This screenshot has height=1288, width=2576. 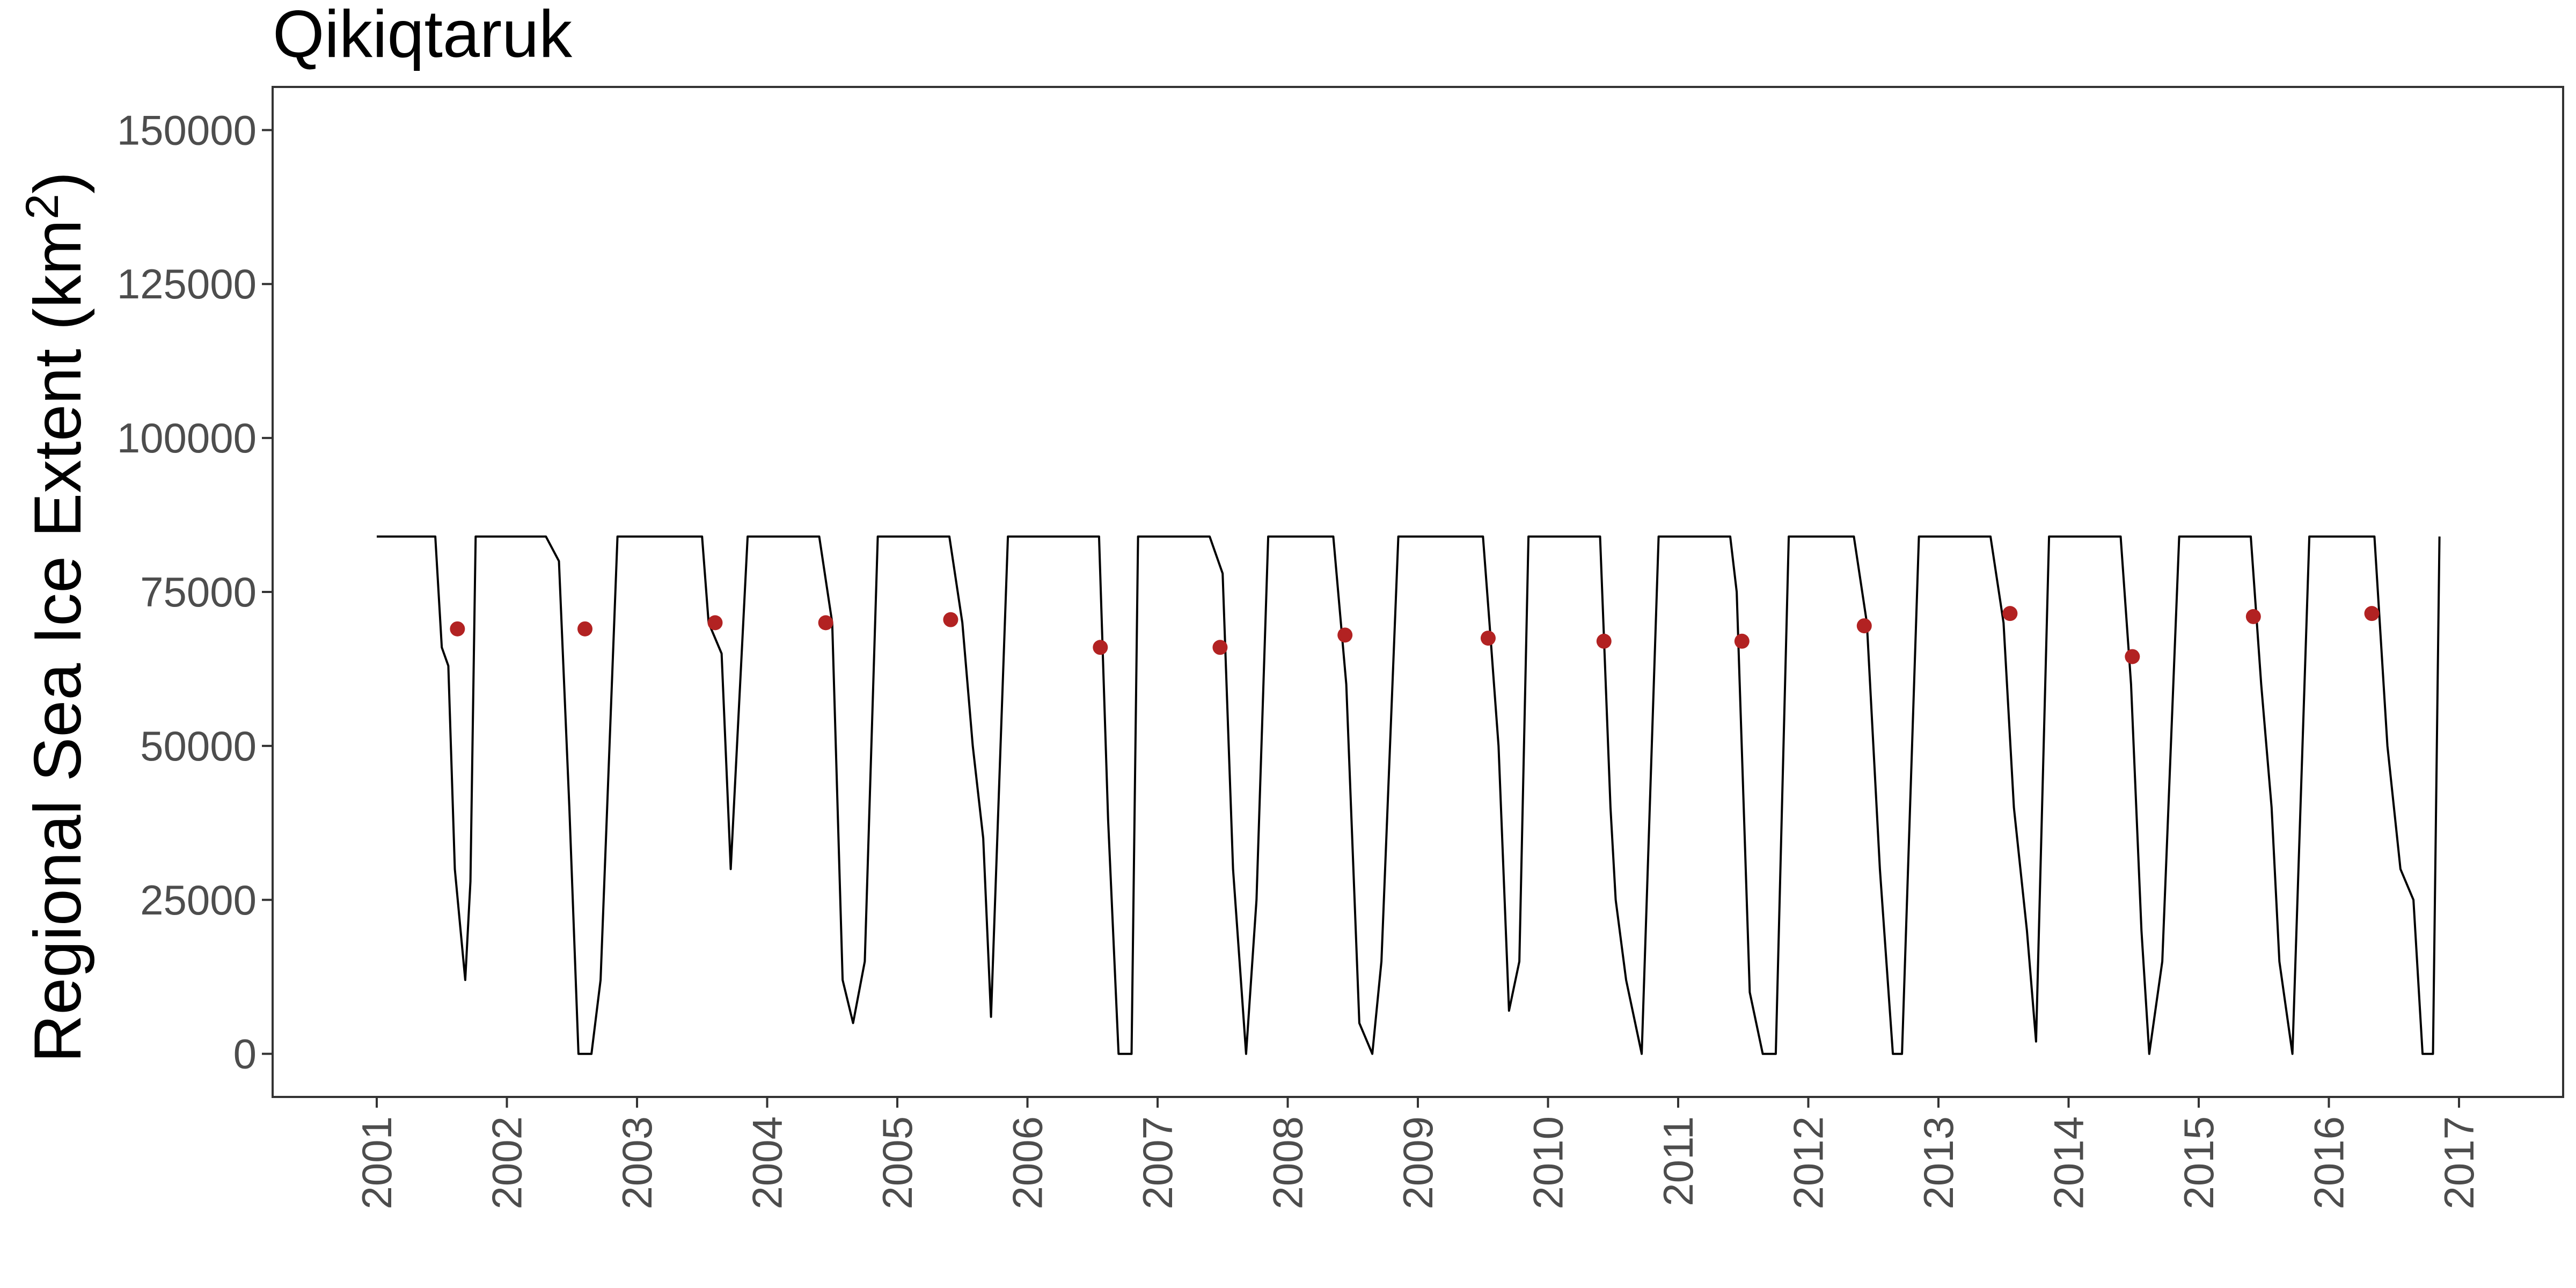 What do you see at coordinates (198, 592) in the screenshot?
I see `y-tick-label: 75000` at bounding box center [198, 592].